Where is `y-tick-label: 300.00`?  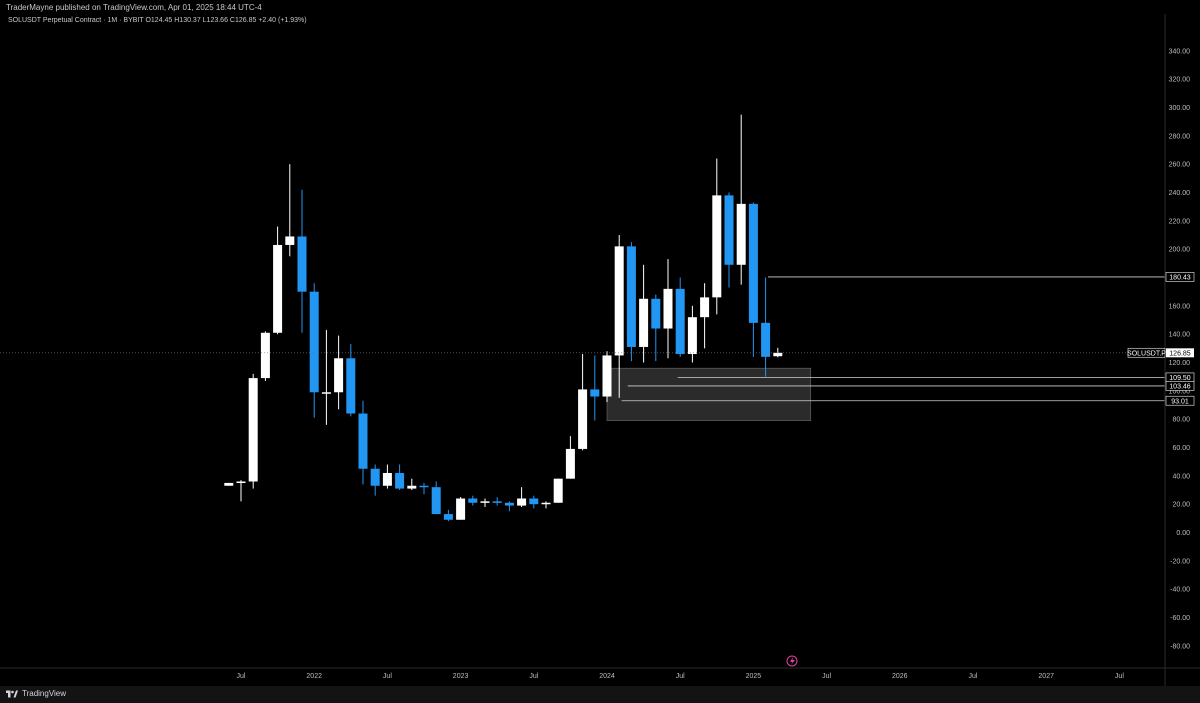 y-tick-label: 300.00 is located at coordinates (1180, 108).